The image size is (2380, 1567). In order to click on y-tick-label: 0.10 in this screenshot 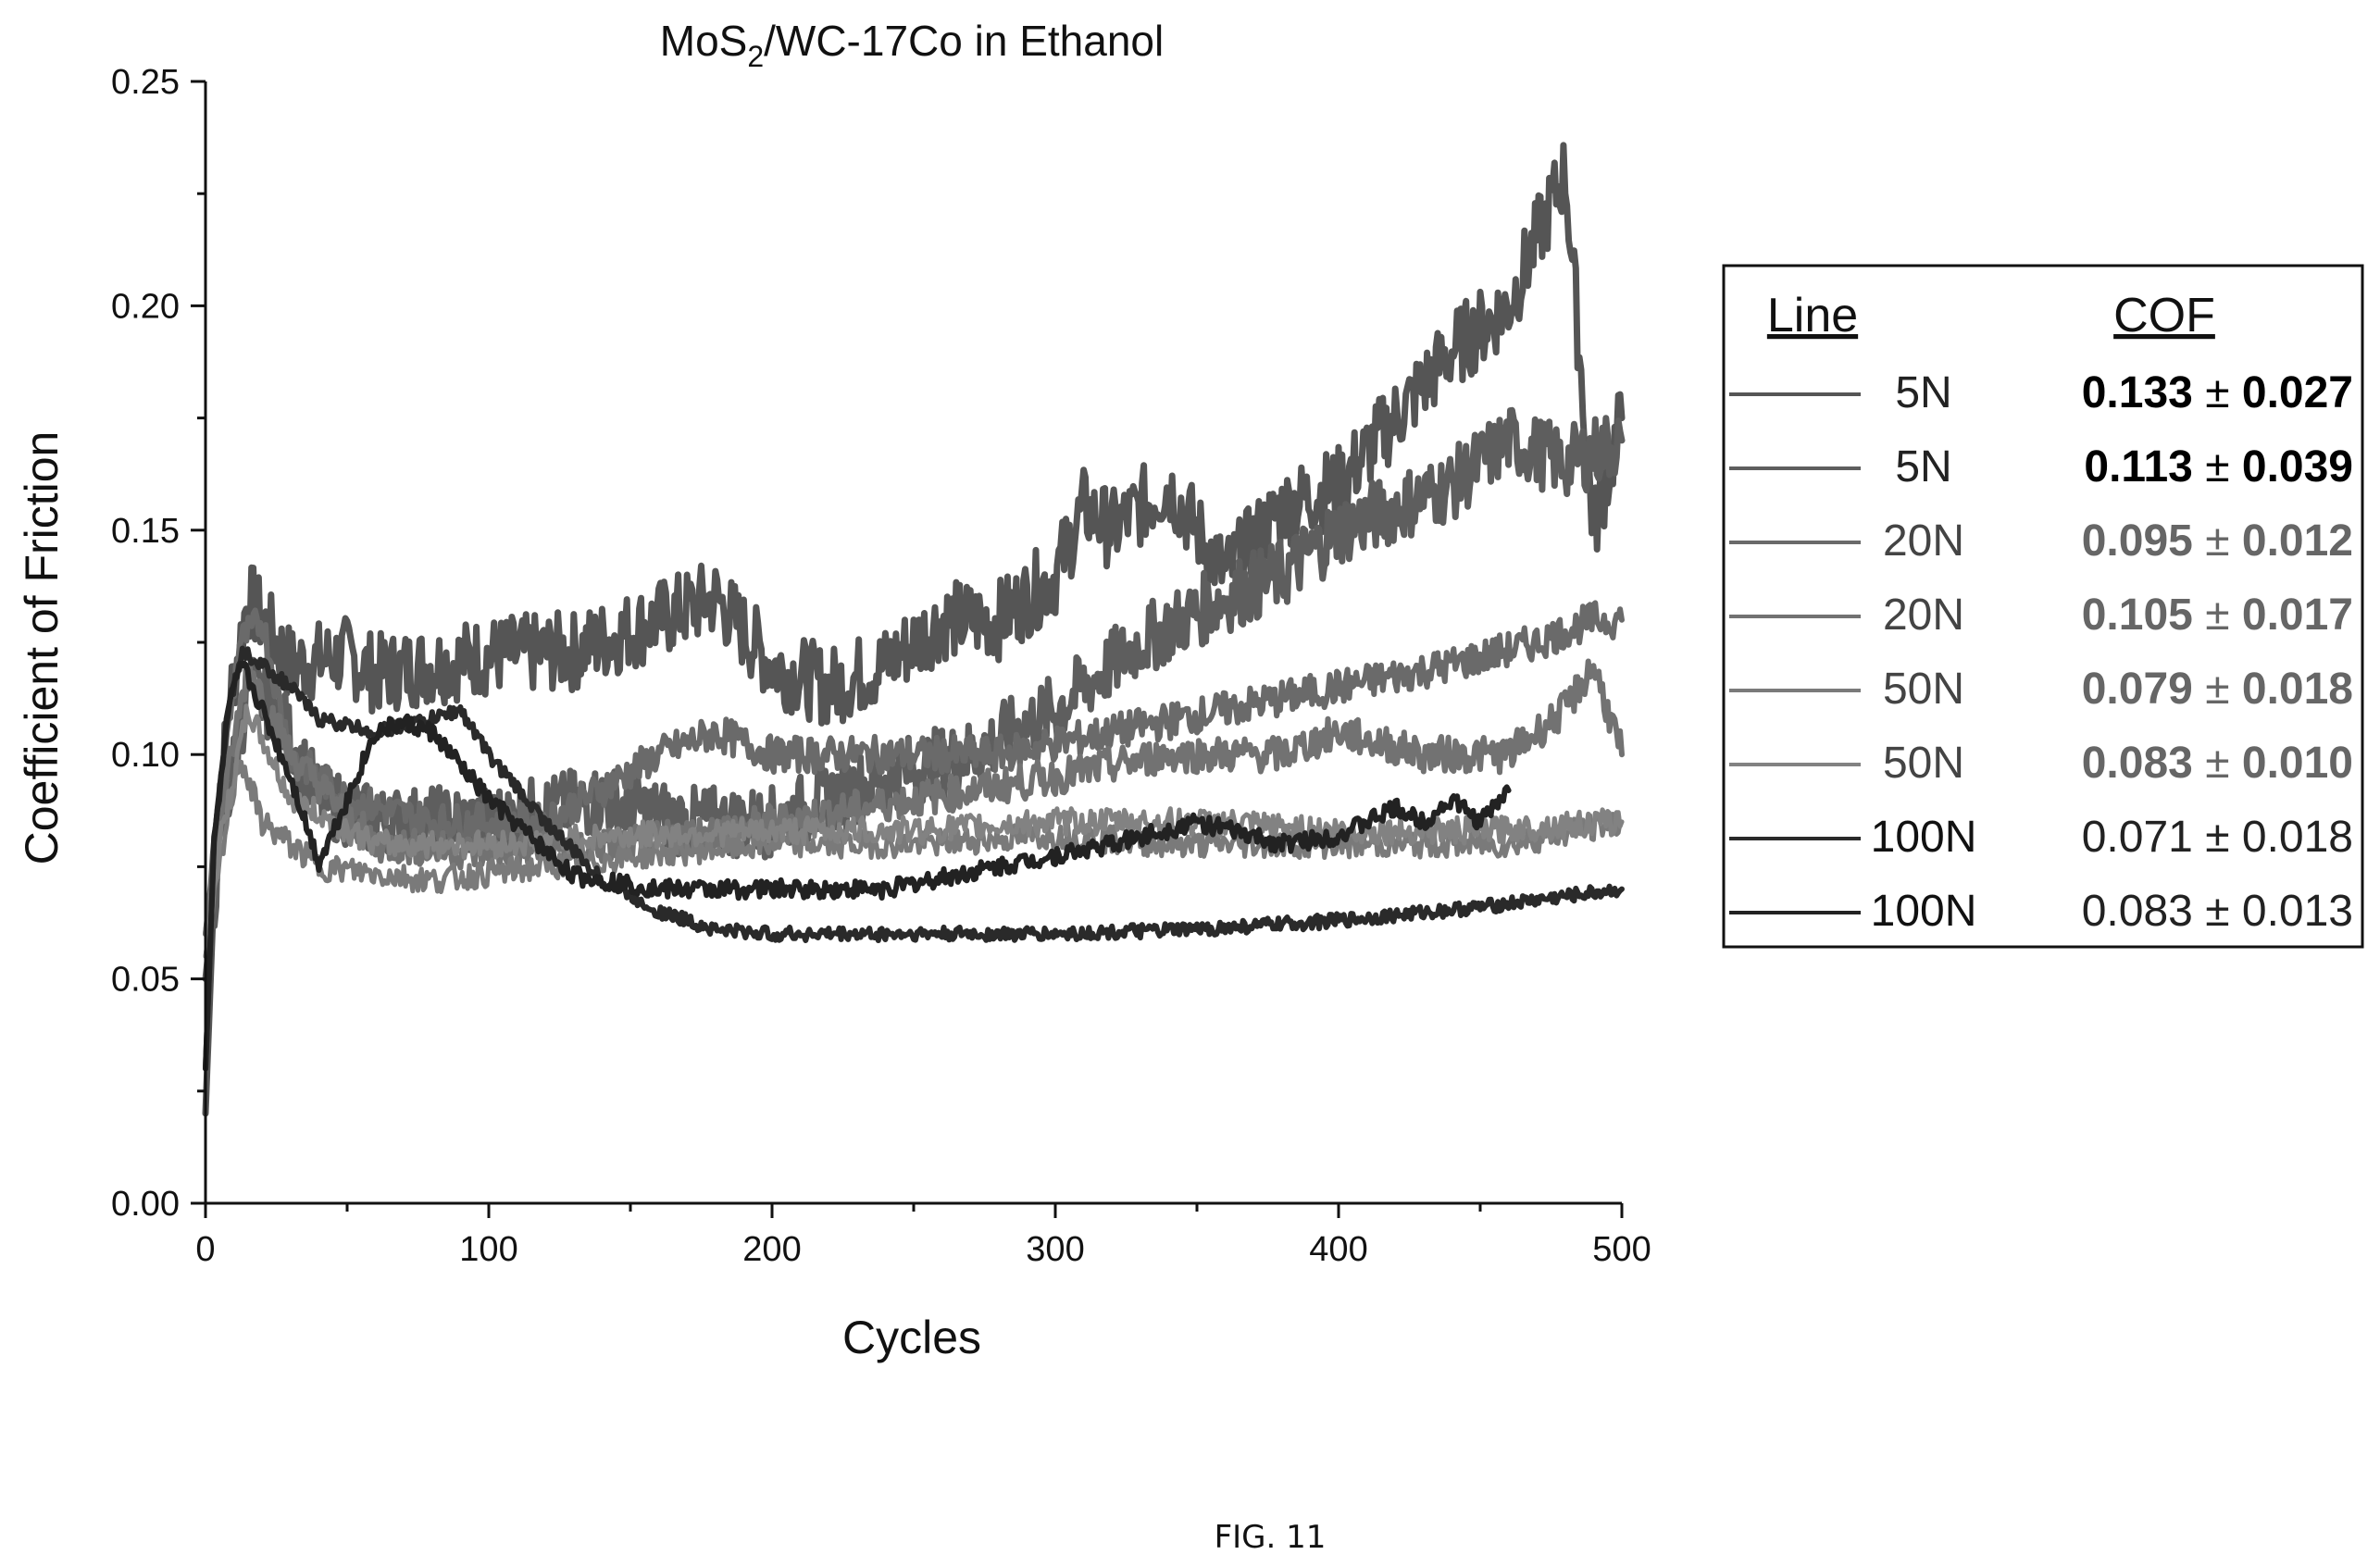, I will do `click(145, 755)`.